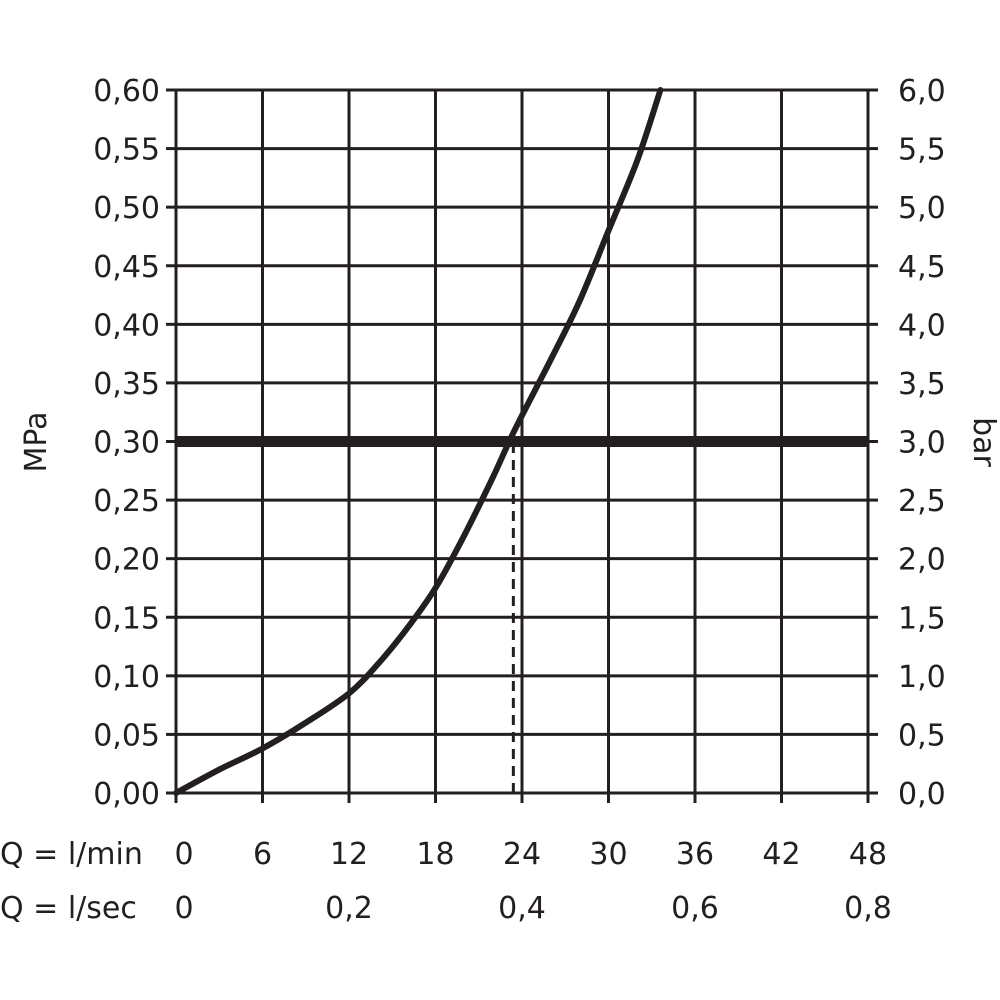  Describe the element at coordinates (522, 908) in the screenshot. I see `x-tick-label-lsec: 0,4` at that location.